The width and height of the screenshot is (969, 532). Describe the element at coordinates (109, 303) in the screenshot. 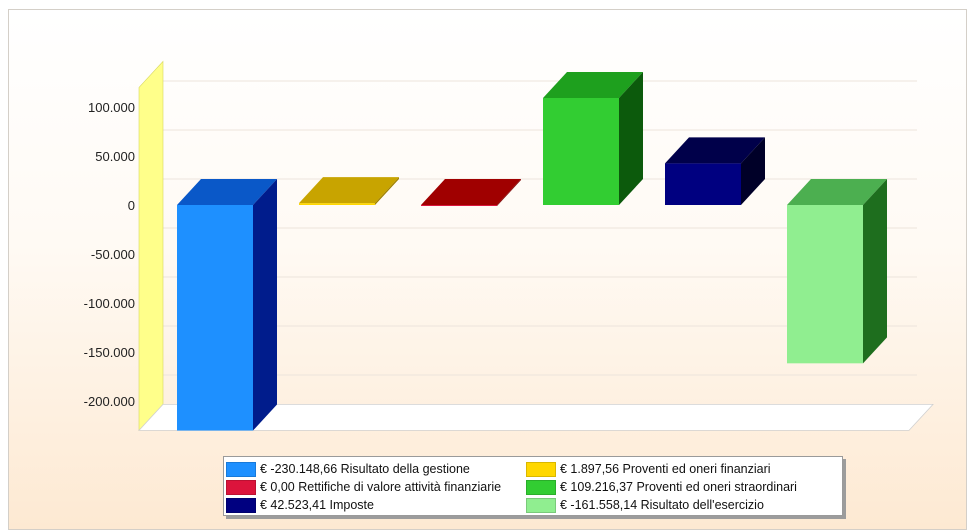

I see `y-tick-label-4: -100.000` at that location.